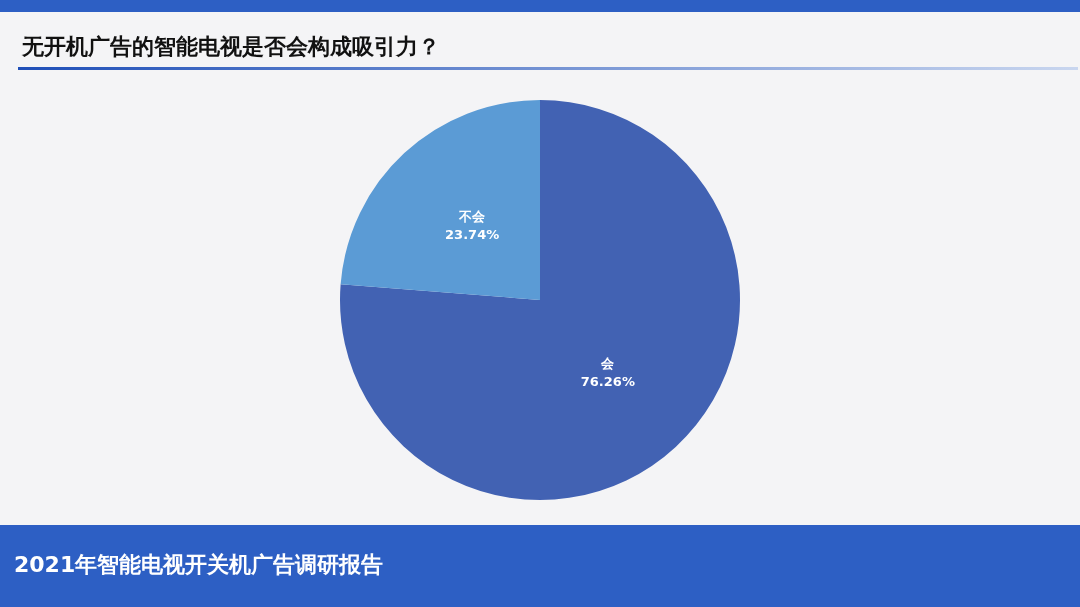  Describe the element at coordinates (472, 234) in the screenshot. I see `data-label: 23.74%` at that location.